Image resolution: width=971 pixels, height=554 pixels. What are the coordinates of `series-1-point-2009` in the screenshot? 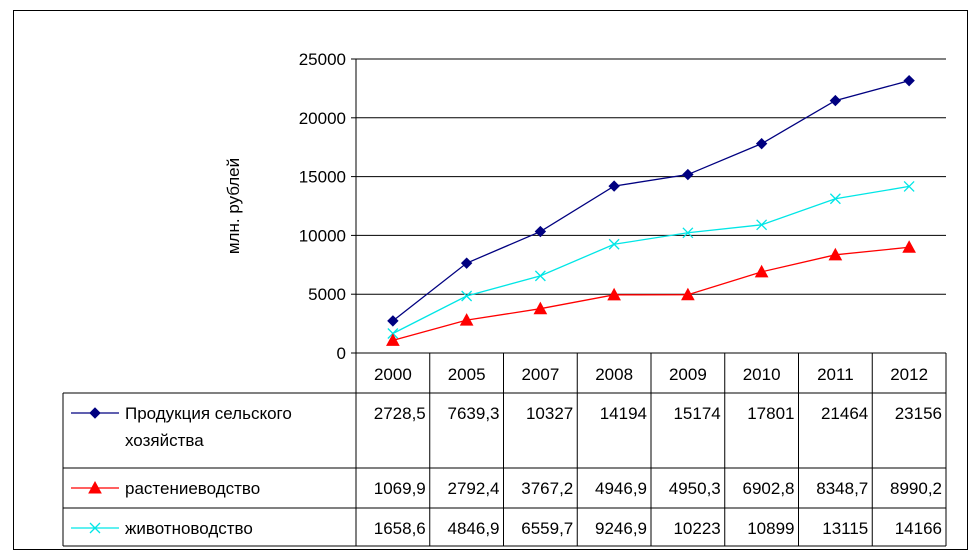 It's located at (688, 294).